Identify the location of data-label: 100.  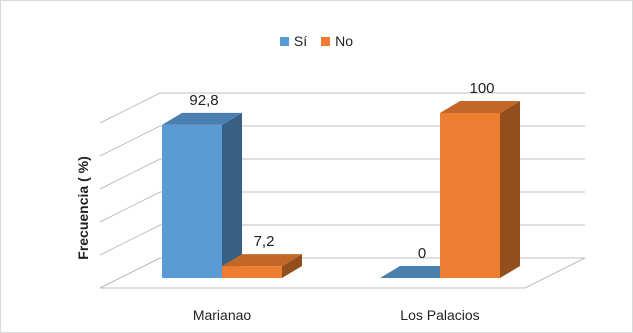
(481, 88).